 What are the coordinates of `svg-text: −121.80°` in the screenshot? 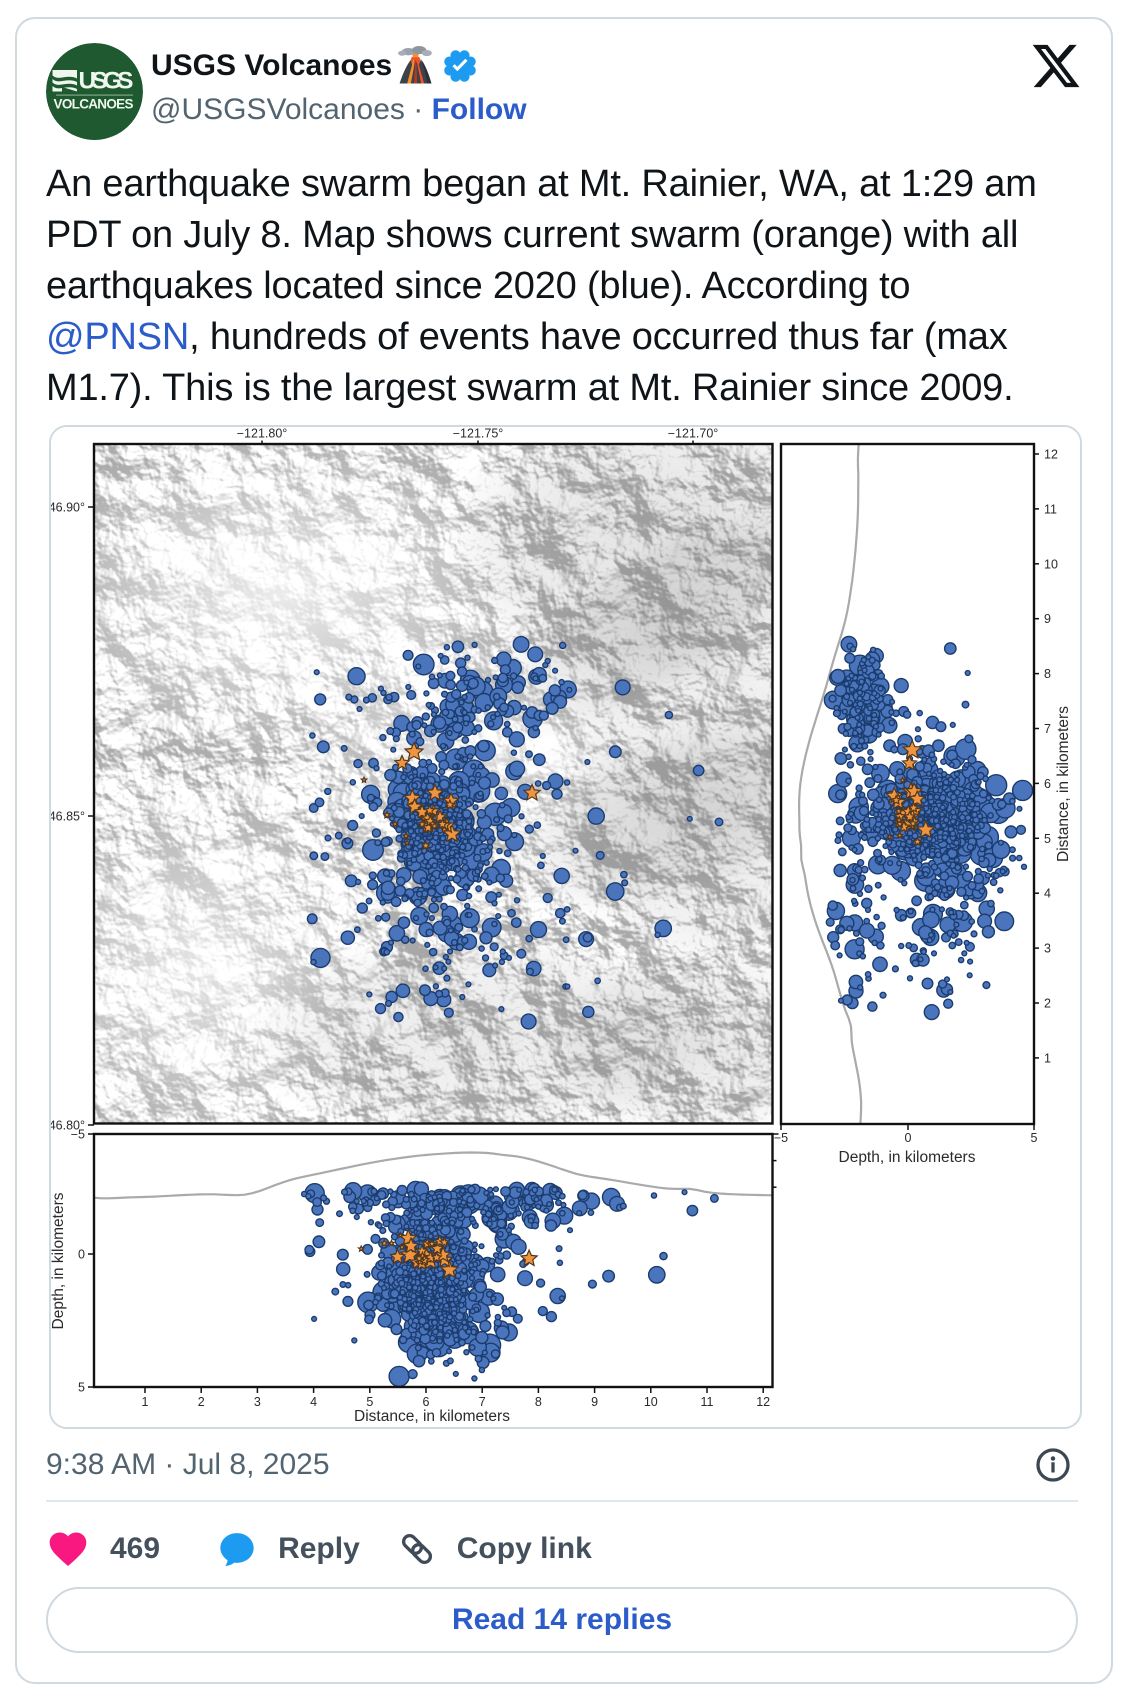 It's located at (262, 433).